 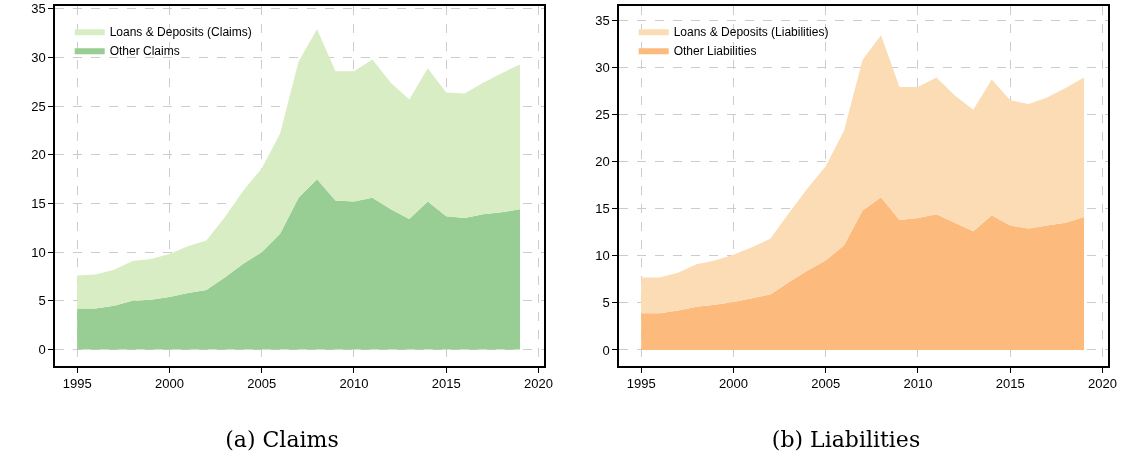 I want to click on legend-label: Other Claims, so click(x=144, y=50).